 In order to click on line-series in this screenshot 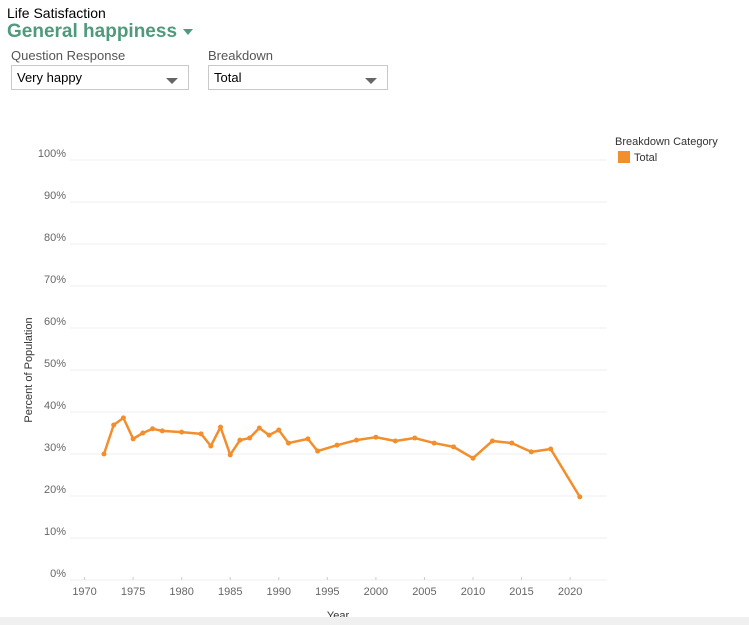, I will do `click(341, 457)`.